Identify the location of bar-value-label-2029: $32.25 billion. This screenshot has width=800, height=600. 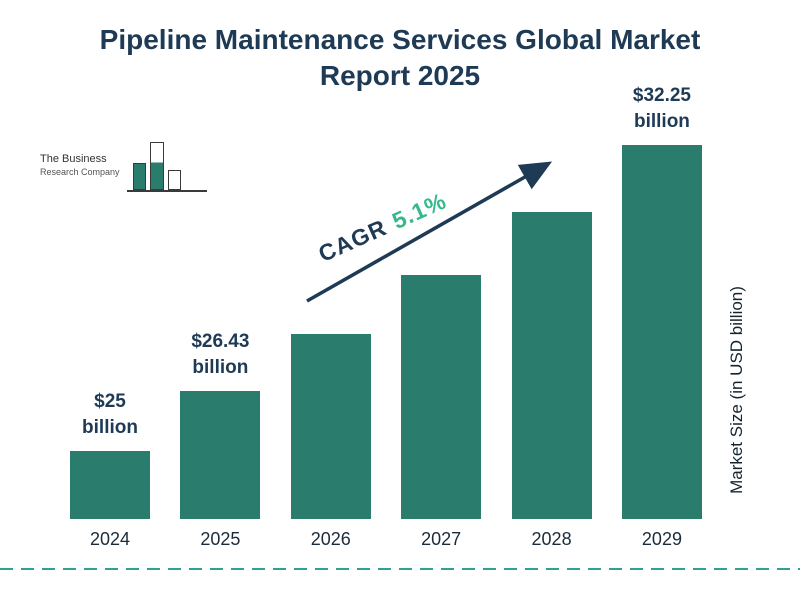
(662, 108).